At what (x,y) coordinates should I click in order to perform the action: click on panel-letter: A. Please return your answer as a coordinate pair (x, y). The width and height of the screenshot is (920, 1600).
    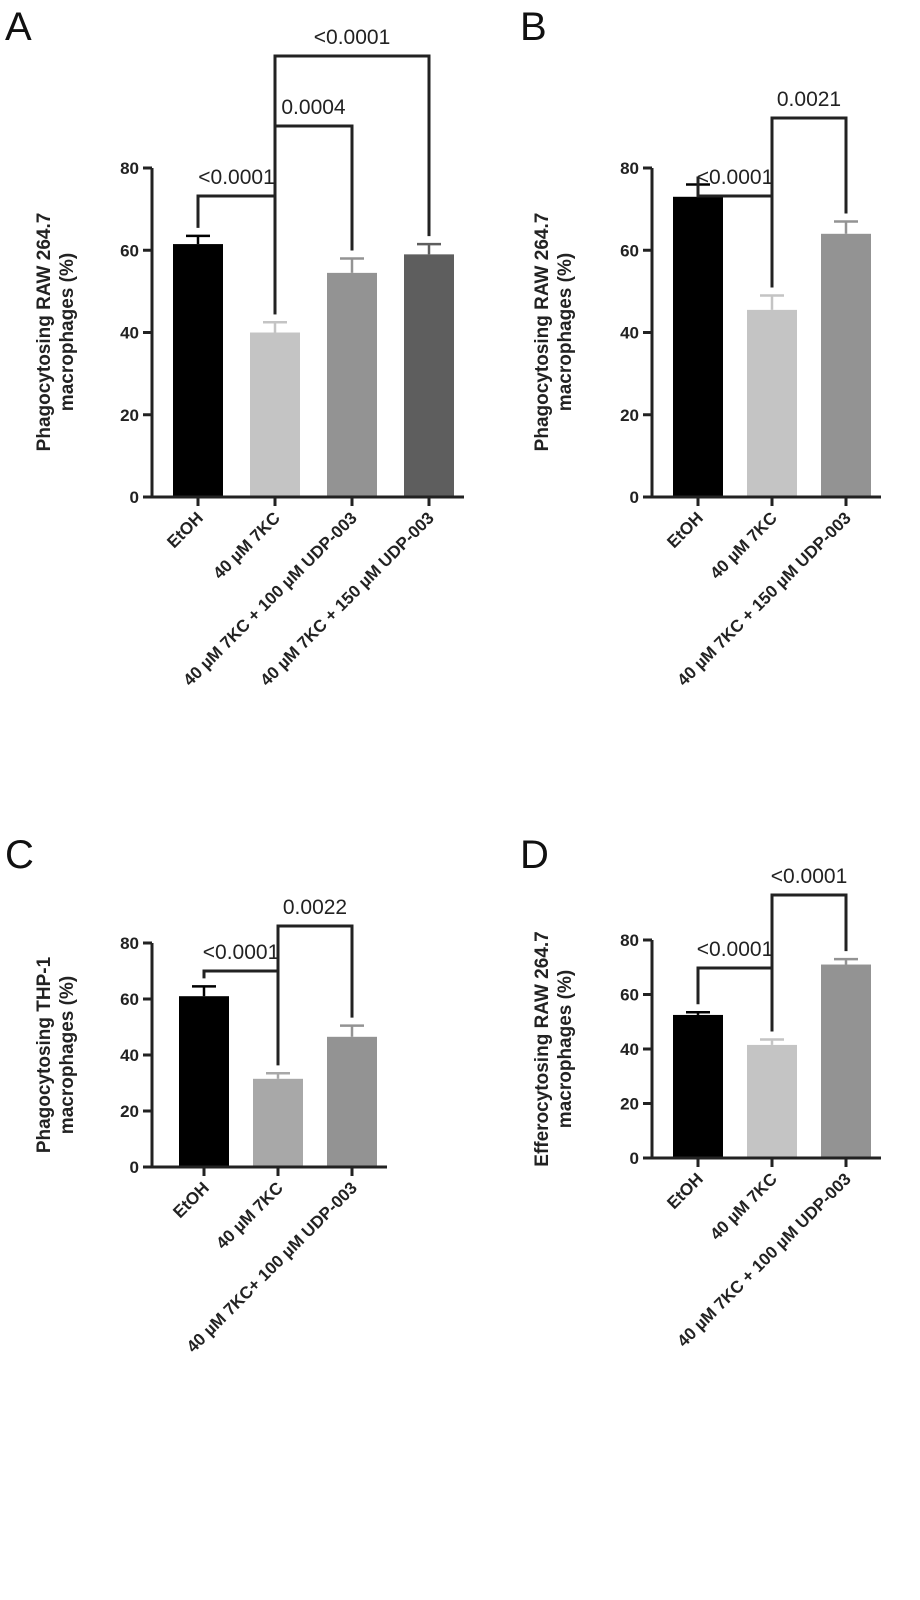
    Looking at the image, I should click on (18, 27).